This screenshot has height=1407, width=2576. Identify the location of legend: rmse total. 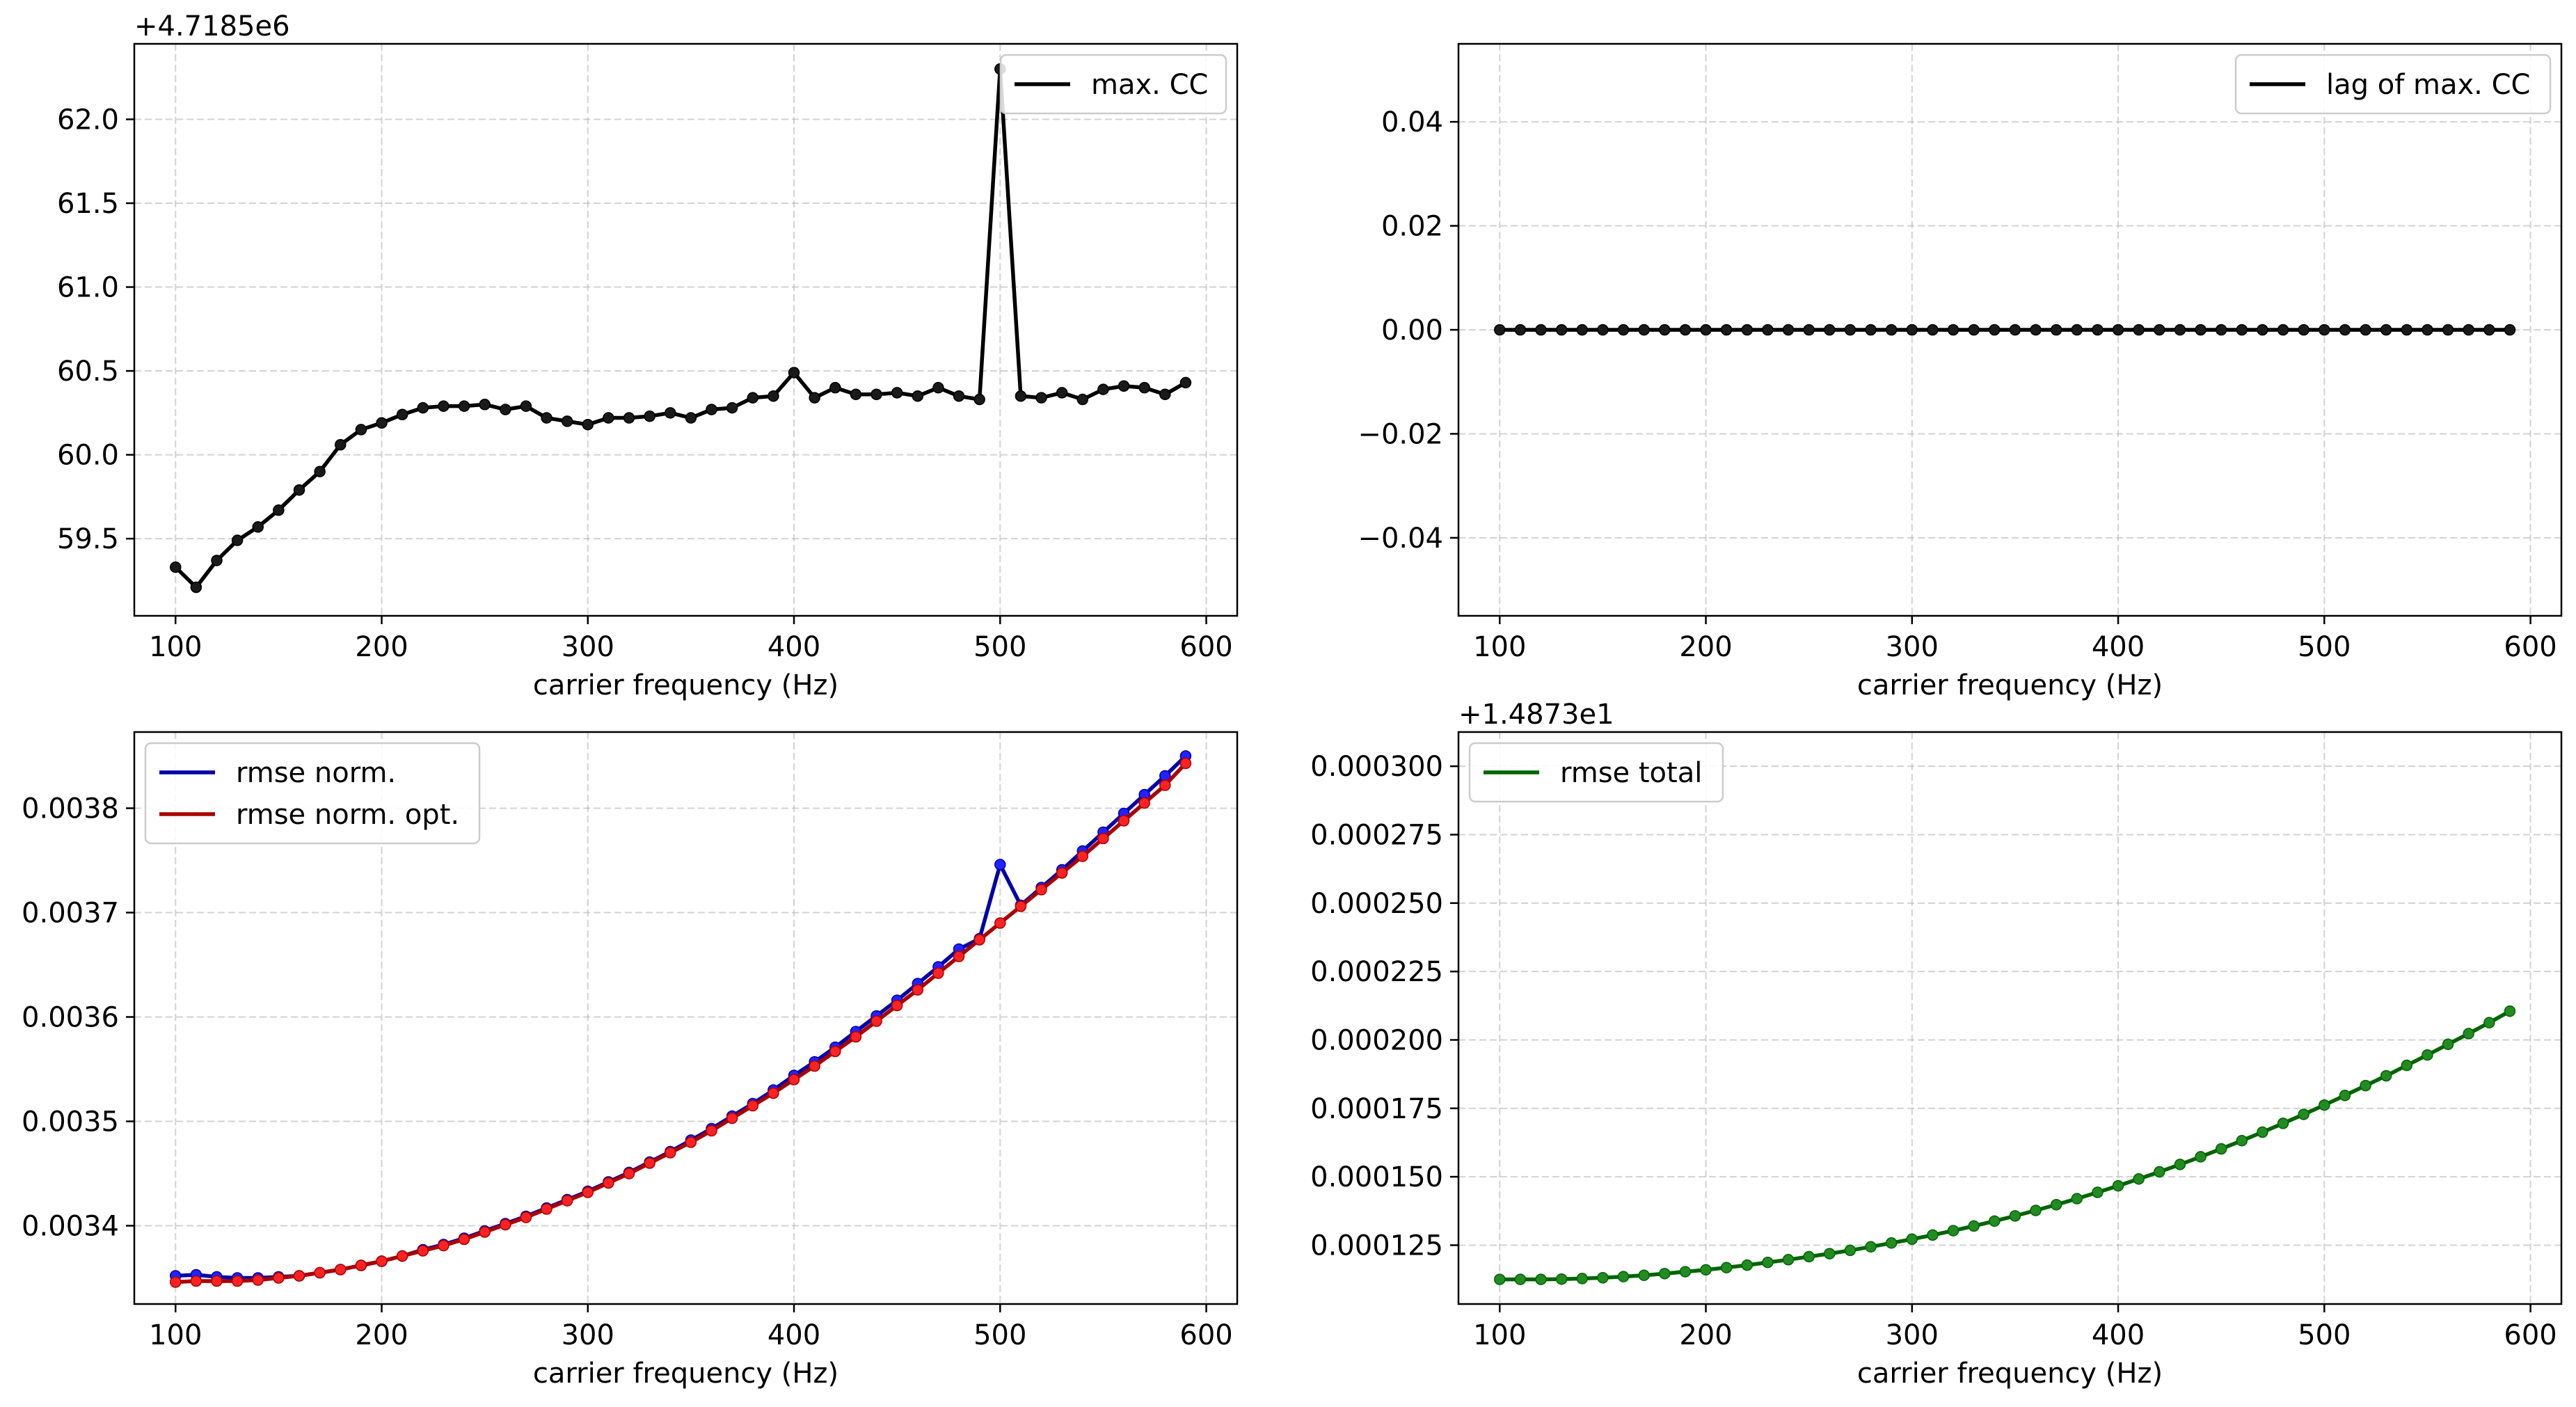
(1596, 772).